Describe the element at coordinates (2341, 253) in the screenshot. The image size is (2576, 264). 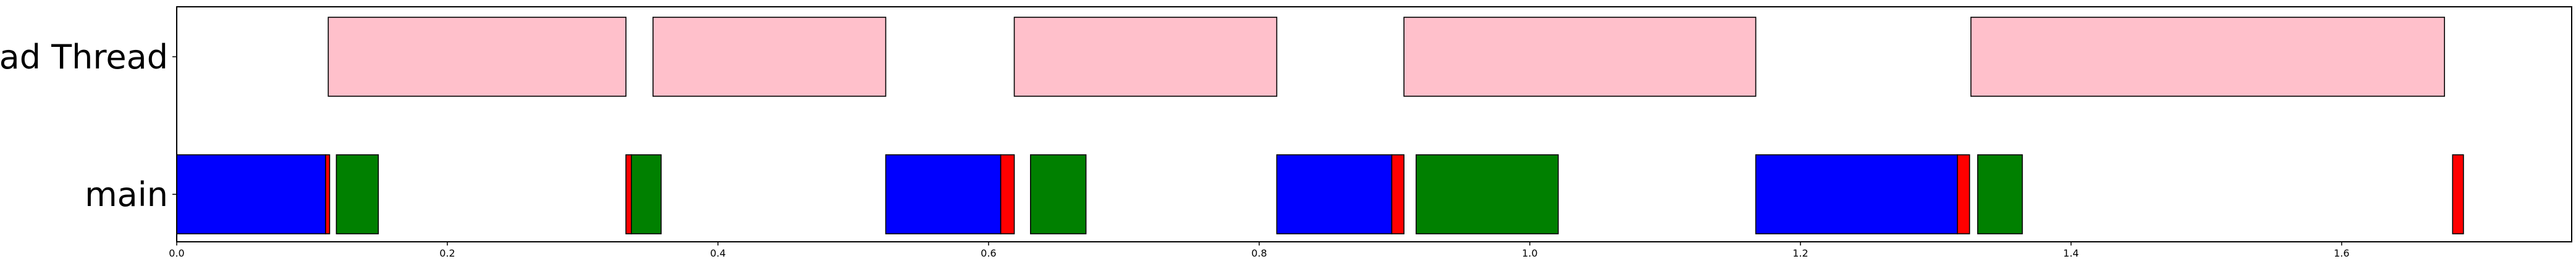
I see `x-tick-label-8: 1.6` at that location.